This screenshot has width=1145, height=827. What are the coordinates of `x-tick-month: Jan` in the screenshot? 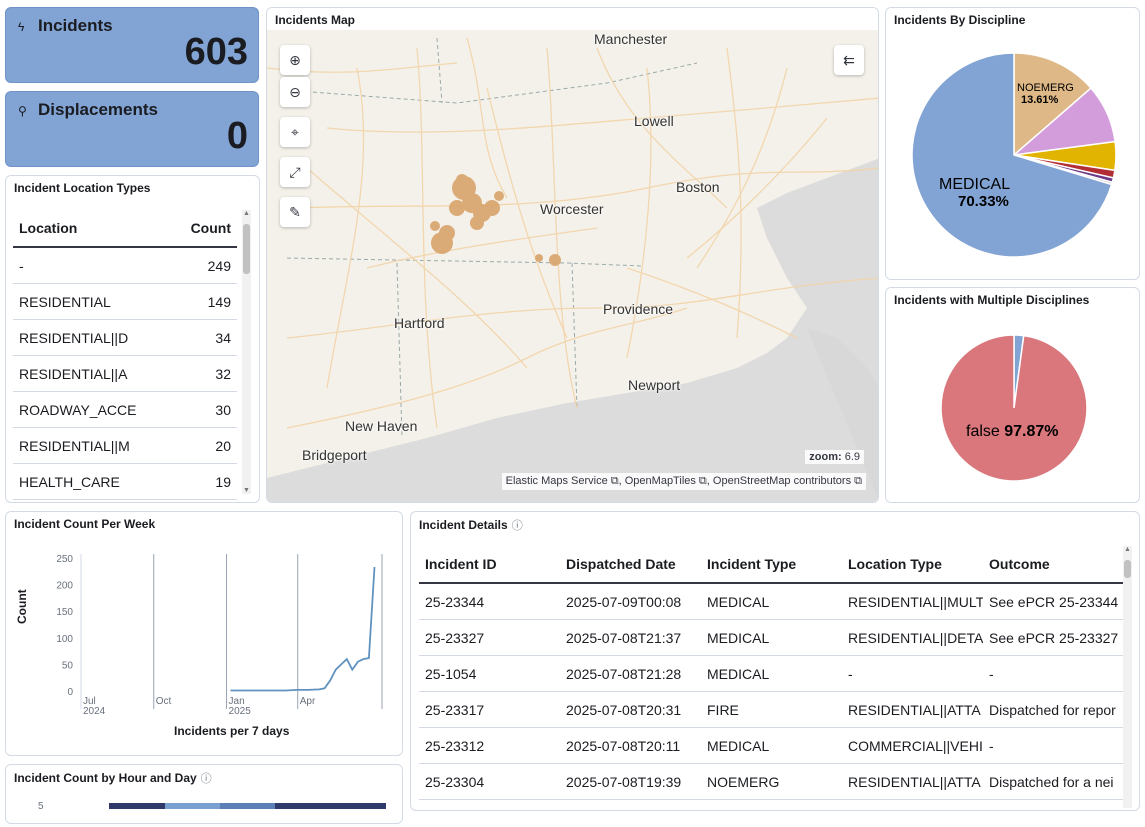 It's located at (237, 701).